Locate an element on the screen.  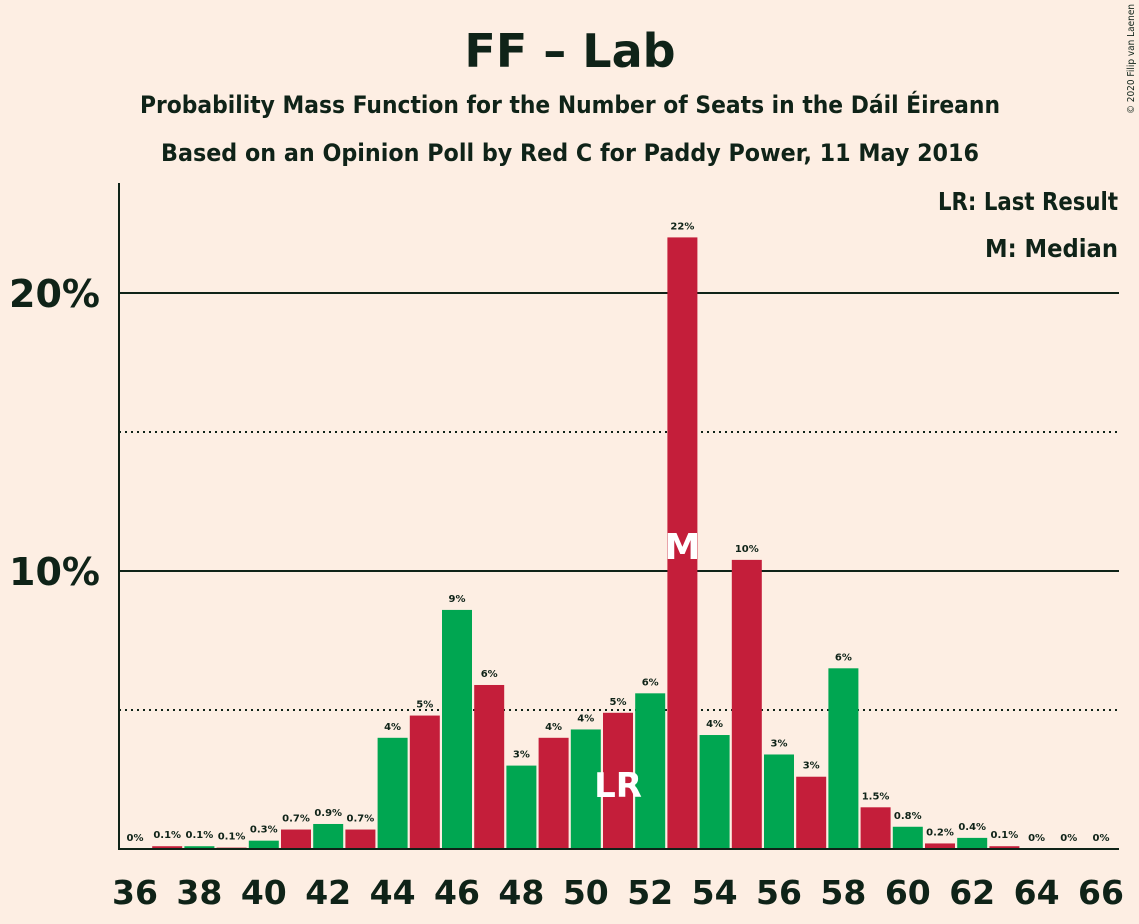
bar-value-label: 1.5% is located at coordinates (876, 796).